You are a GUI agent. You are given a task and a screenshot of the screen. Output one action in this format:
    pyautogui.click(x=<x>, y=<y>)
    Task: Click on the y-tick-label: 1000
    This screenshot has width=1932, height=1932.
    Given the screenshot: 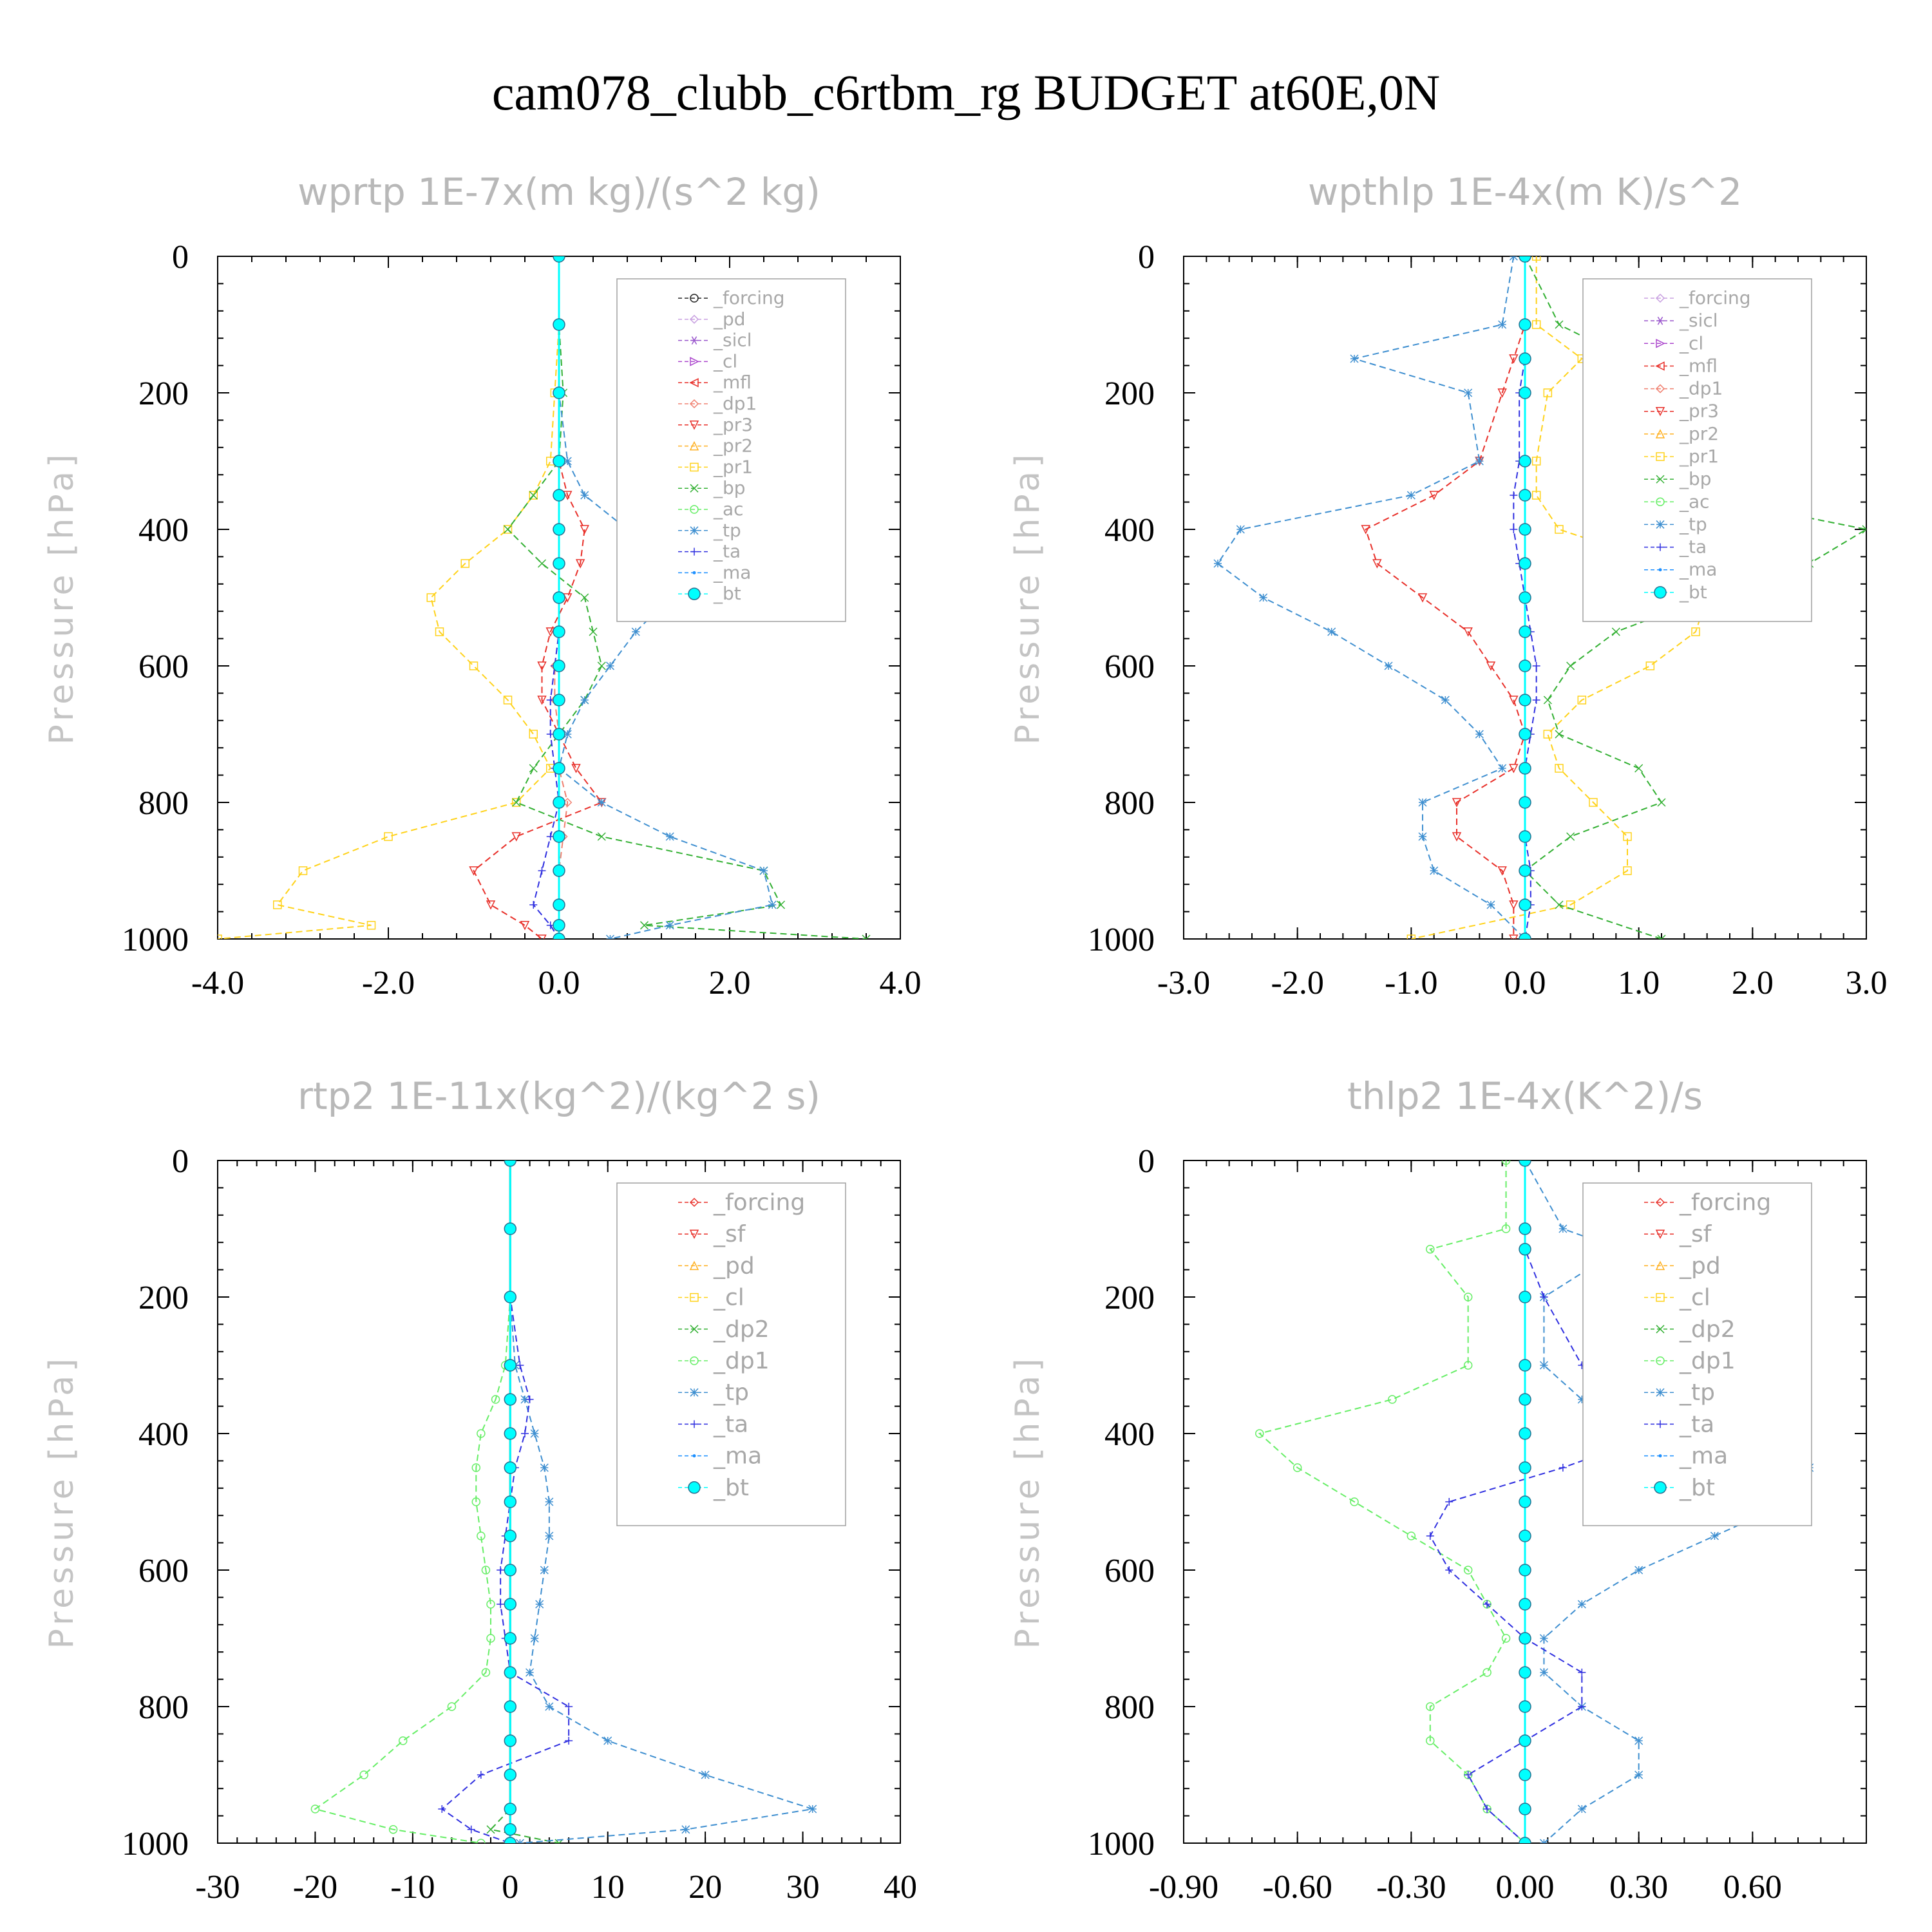 What is the action you would take?
    pyautogui.click(x=1122, y=1844)
    